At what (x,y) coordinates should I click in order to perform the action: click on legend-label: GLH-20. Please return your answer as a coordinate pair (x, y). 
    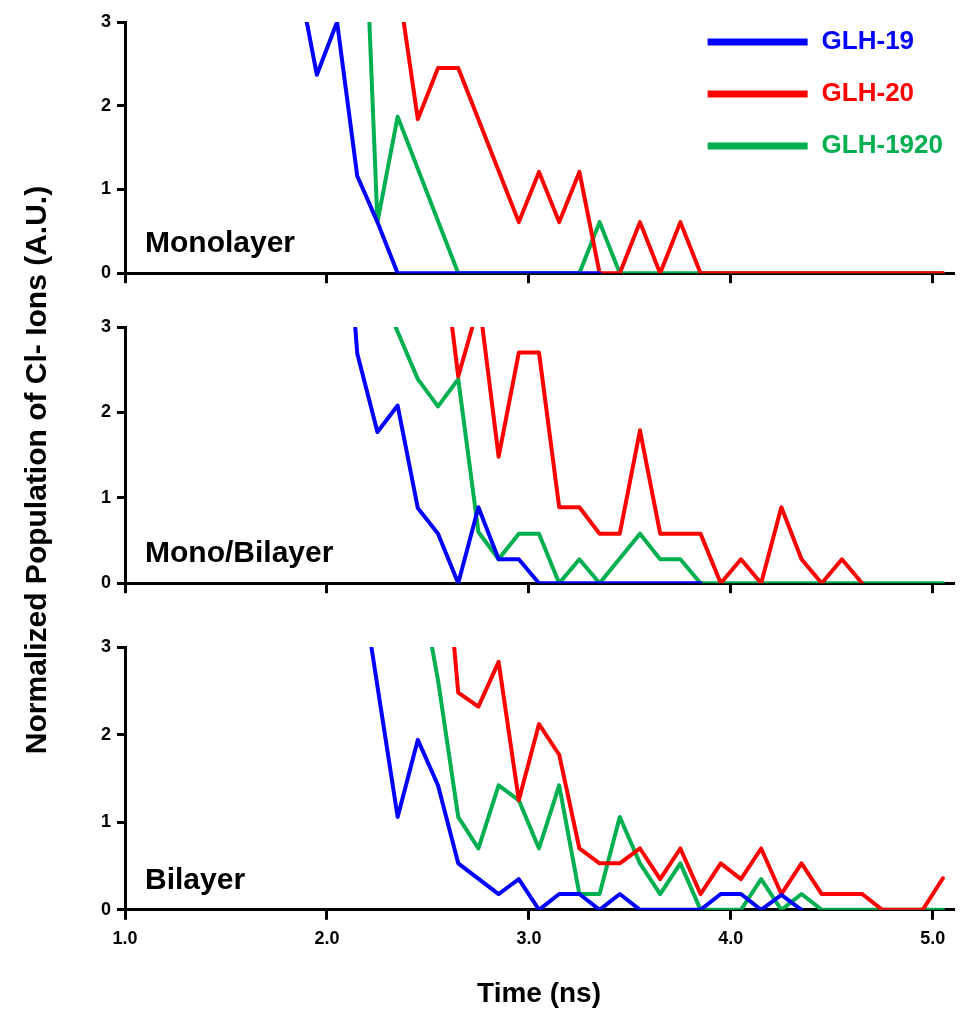
    Looking at the image, I should click on (868, 92).